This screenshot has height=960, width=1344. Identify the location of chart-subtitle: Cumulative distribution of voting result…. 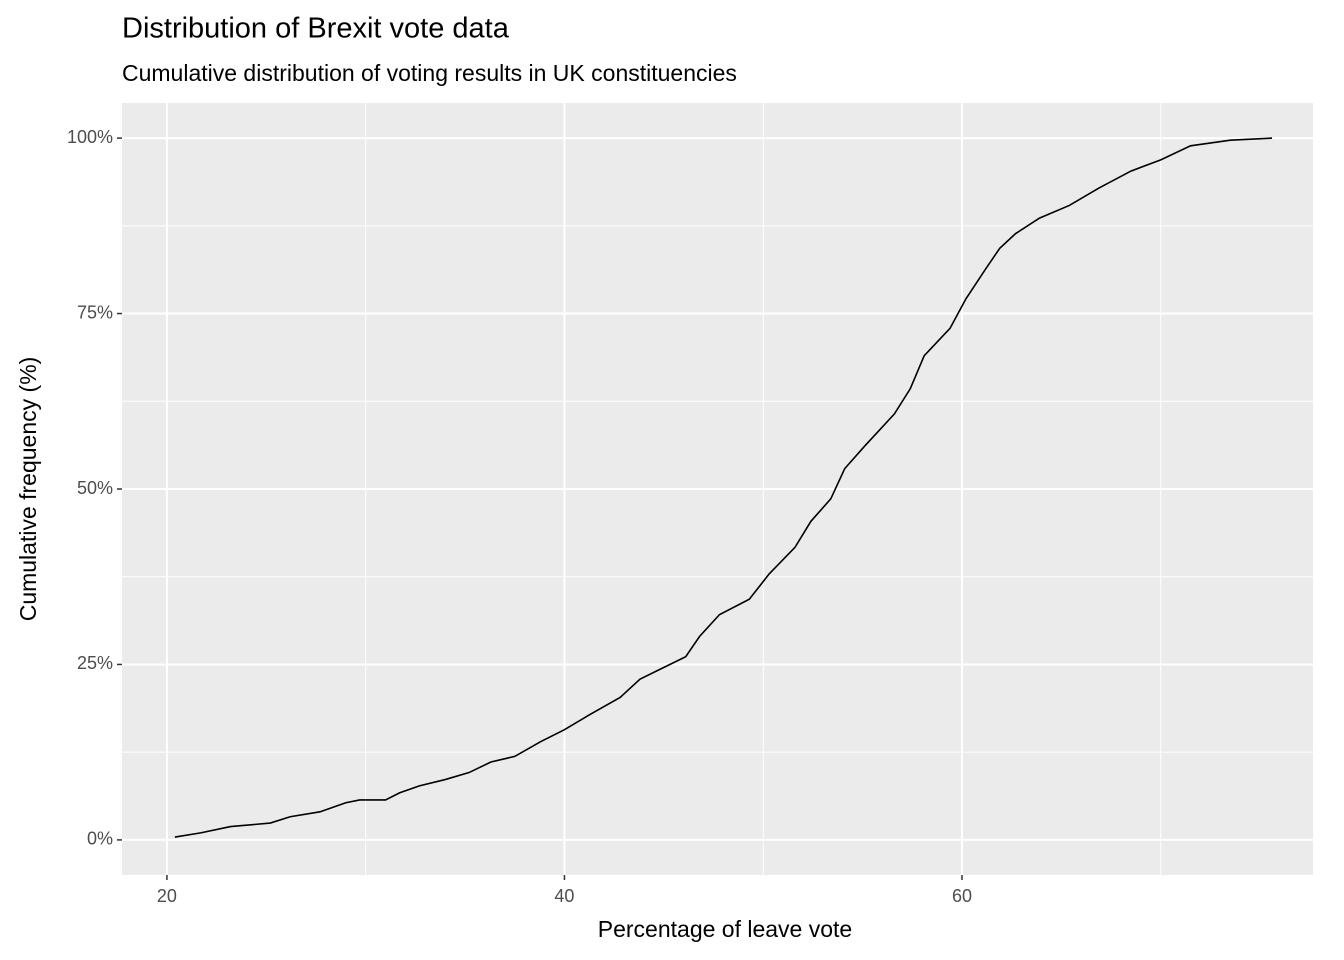
(429, 73).